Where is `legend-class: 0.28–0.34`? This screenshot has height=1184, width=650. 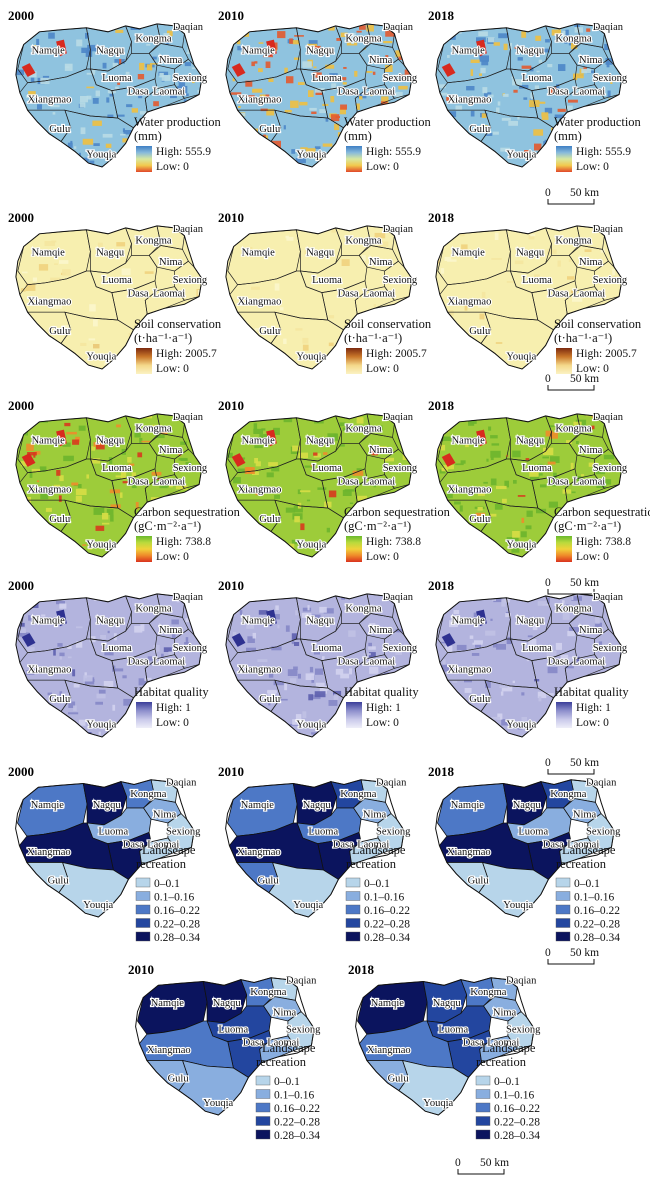 legend-class: 0.28–0.34 is located at coordinates (387, 938).